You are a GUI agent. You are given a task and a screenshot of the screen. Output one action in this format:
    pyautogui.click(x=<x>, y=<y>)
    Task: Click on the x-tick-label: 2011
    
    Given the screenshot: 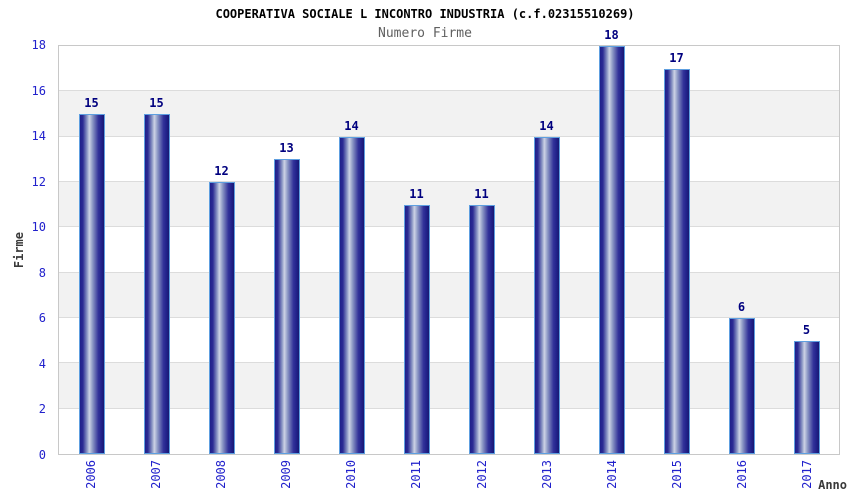 What is the action you would take?
    pyautogui.click(x=416, y=474)
    